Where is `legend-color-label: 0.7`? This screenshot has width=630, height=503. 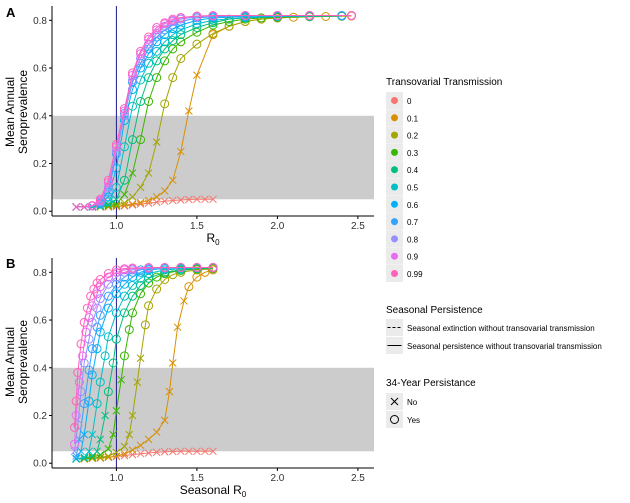
legend-color-label: 0.7 is located at coordinates (413, 222).